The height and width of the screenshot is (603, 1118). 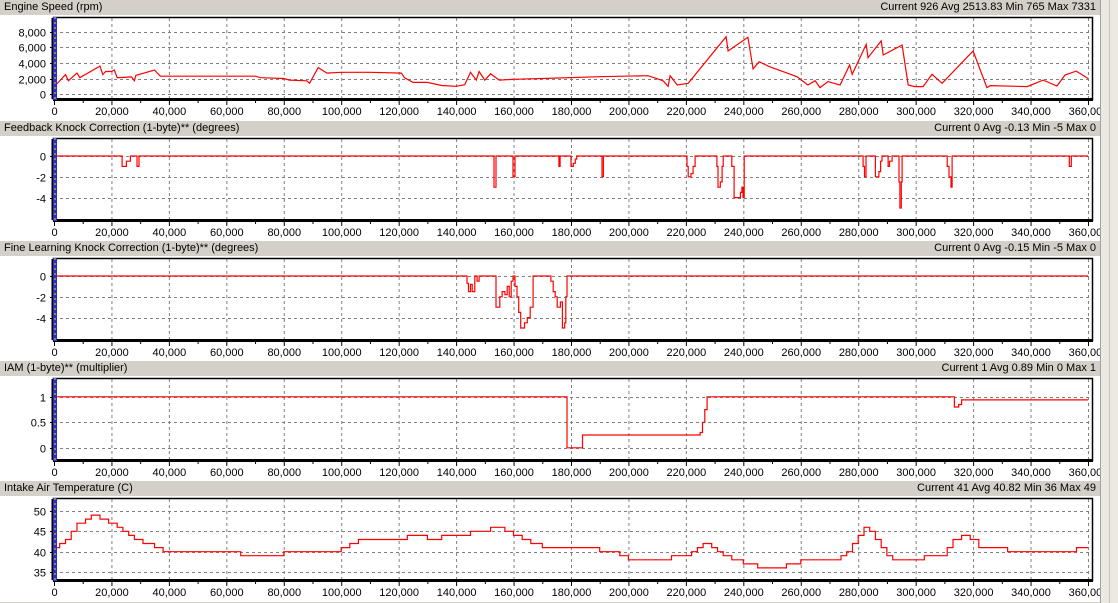 What do you see at coordinates (32, 49) in the screenshot?
I see `y-tick-label: 6,000` at bounding box center [32, 49].